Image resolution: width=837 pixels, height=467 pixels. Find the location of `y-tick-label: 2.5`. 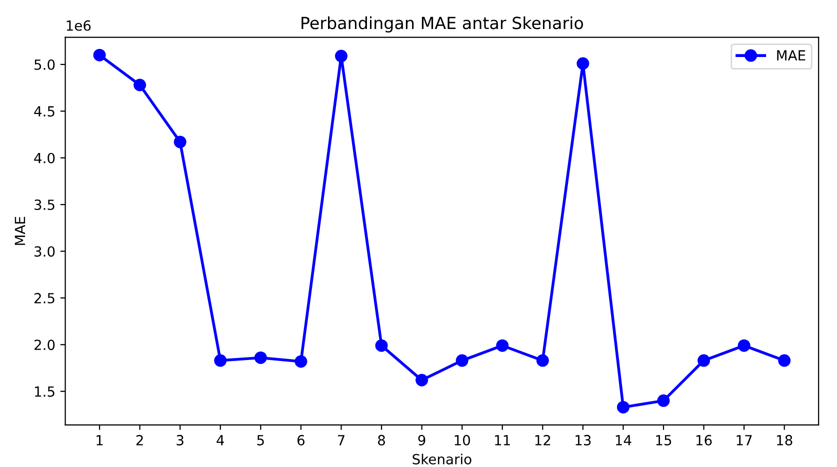

y-tick-label: 2.5 is located at coordinates (44, 298).